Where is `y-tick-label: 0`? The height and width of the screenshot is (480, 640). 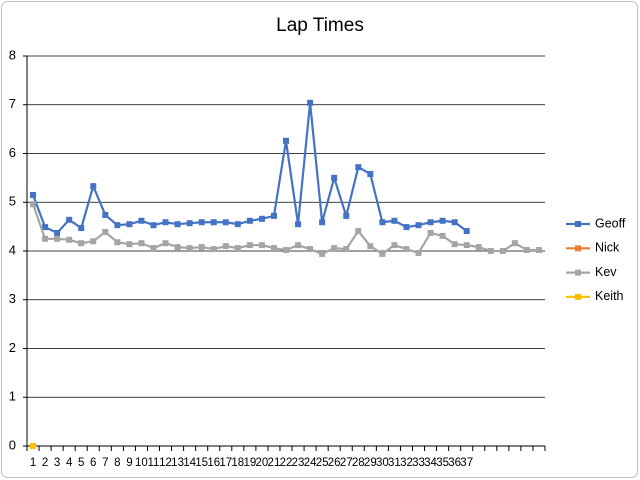
y-tick-label: 0 is located at coordinates (12, 444).